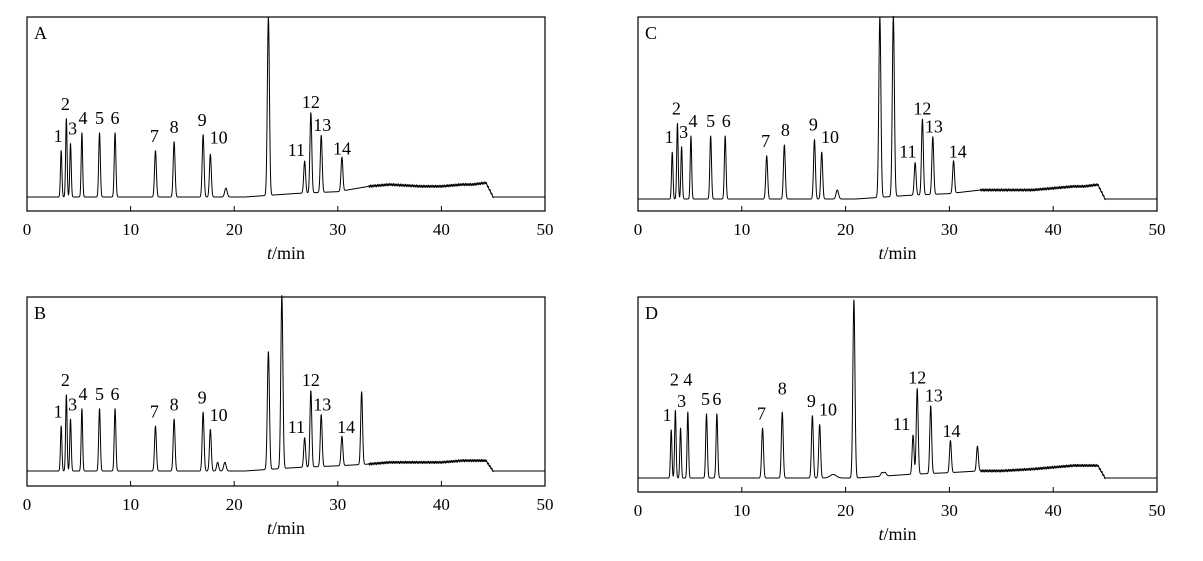  What do you see at coordinates (311, 380) in the screenshot?
I see `panel-b-peak-label-12: 12` at bounding box center [311, 380].